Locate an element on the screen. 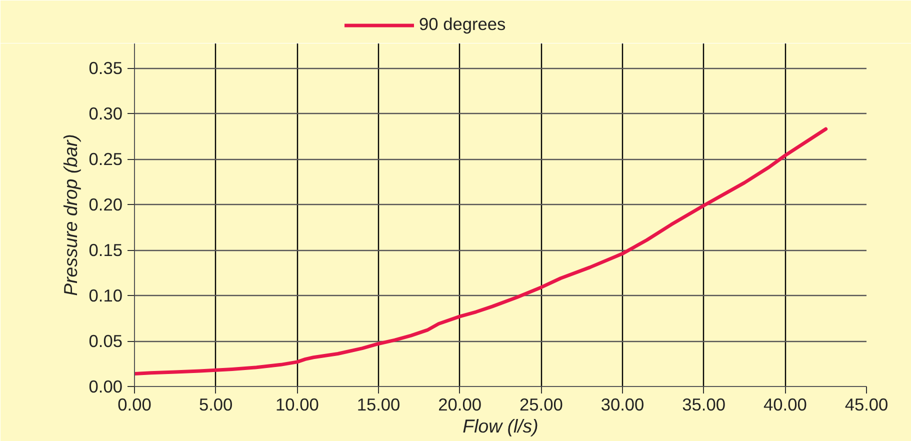 The width and height of the screenshot is (911, 441). y-tick-label: 0.30 is located at coordinates (105, 114).